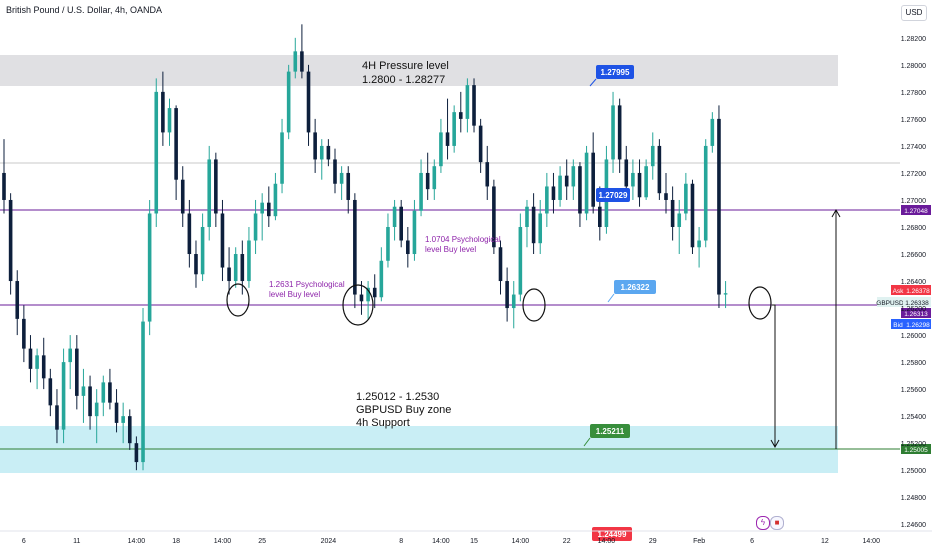  Describe the element at coordinates (913, 471) in the screenshot. I see `y-tick-label: 1.25000` at that location.